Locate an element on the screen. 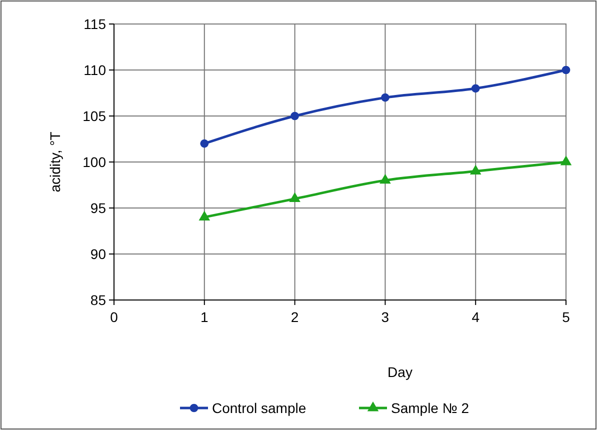 The width and height of the screenshot is (603, 430). x-tick-label: 4 is located at coordinates (476, 317).